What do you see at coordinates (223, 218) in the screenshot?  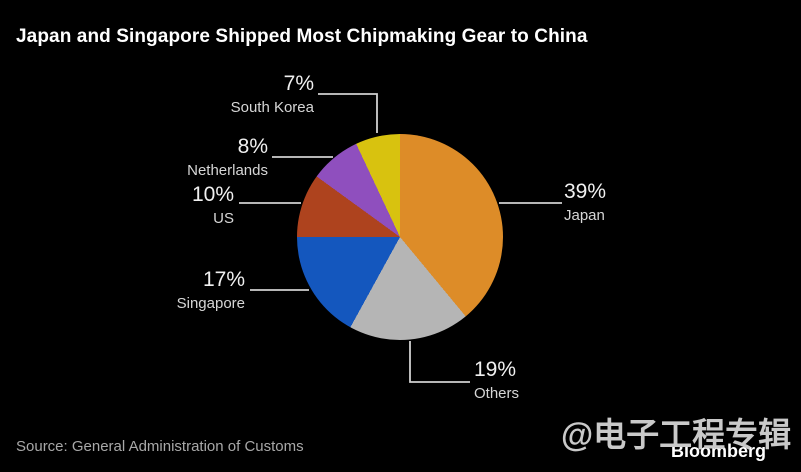 I see `slice-name: US` at bounding box center [223, 218].